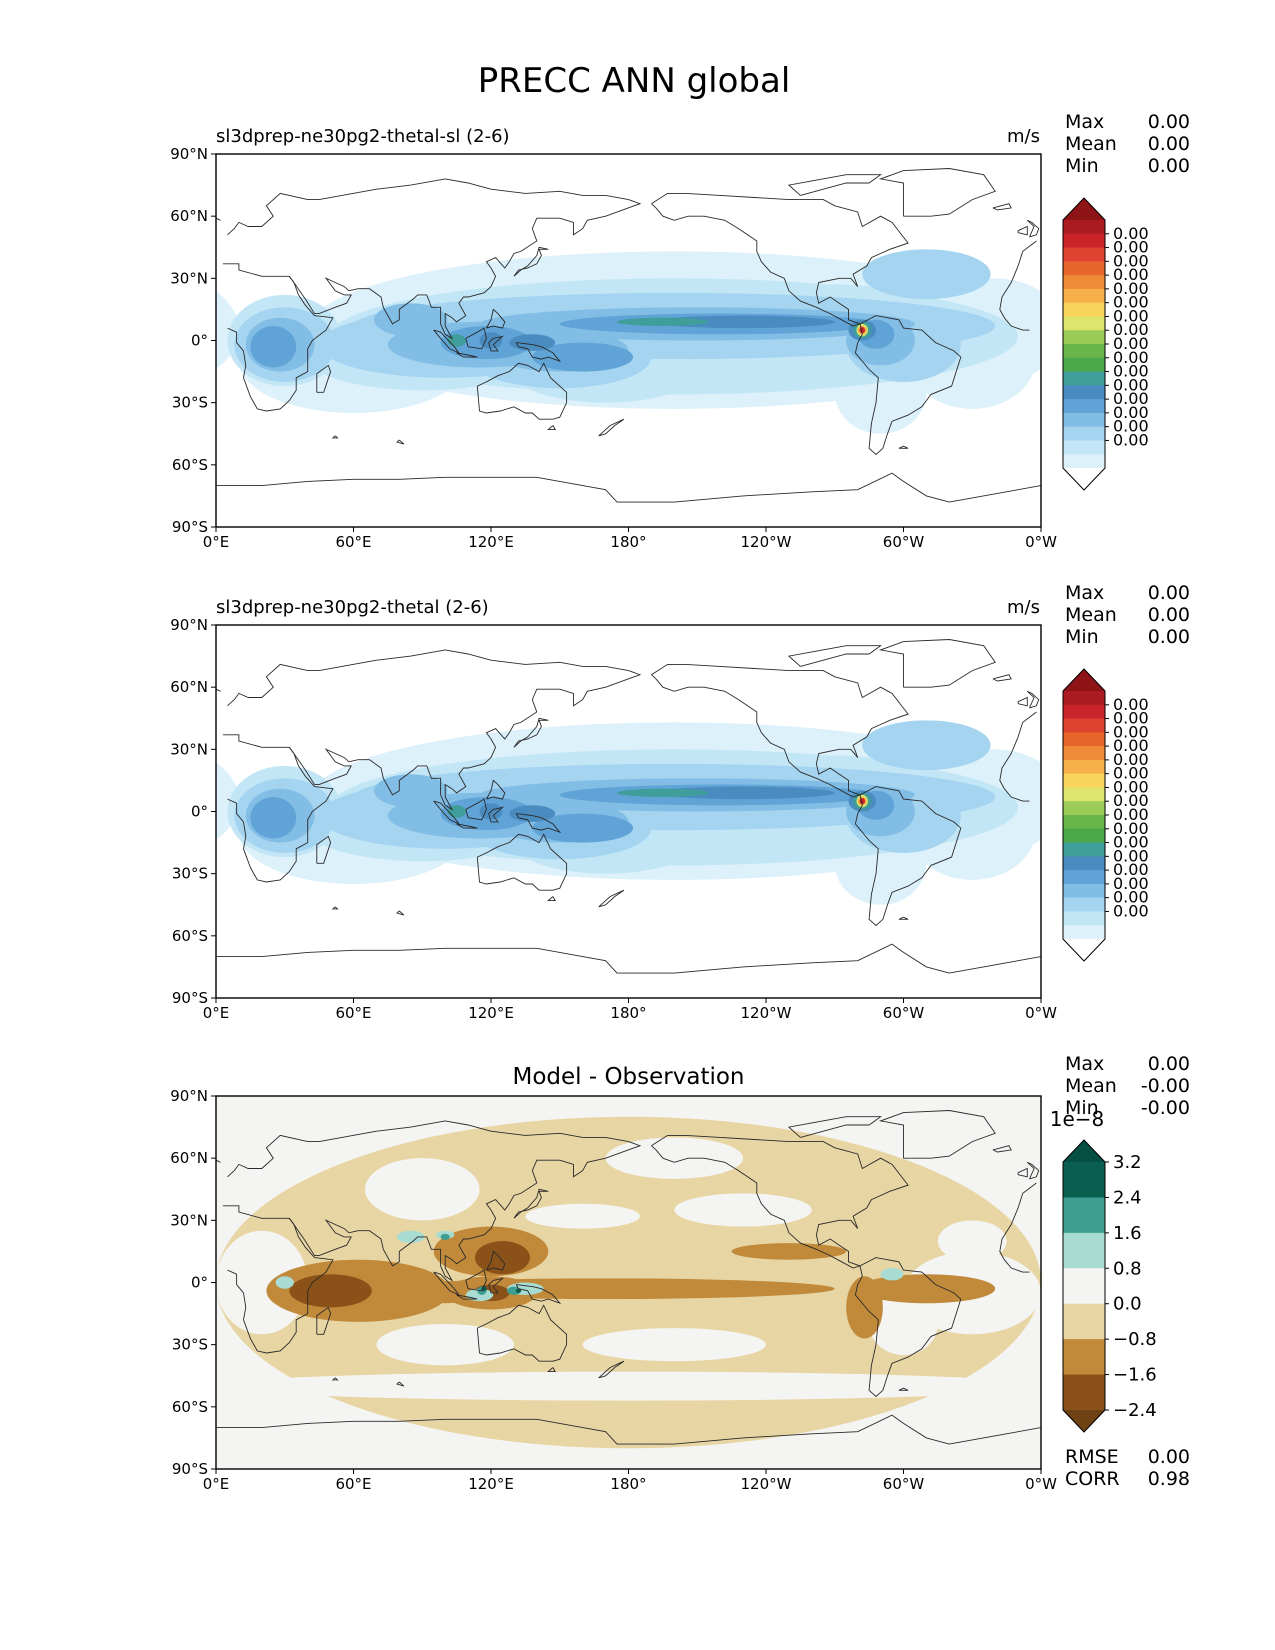 The height and width of the screenshot is (1650, 1275). I want to click on x-tick-label: 120°E, so click(491, 542).